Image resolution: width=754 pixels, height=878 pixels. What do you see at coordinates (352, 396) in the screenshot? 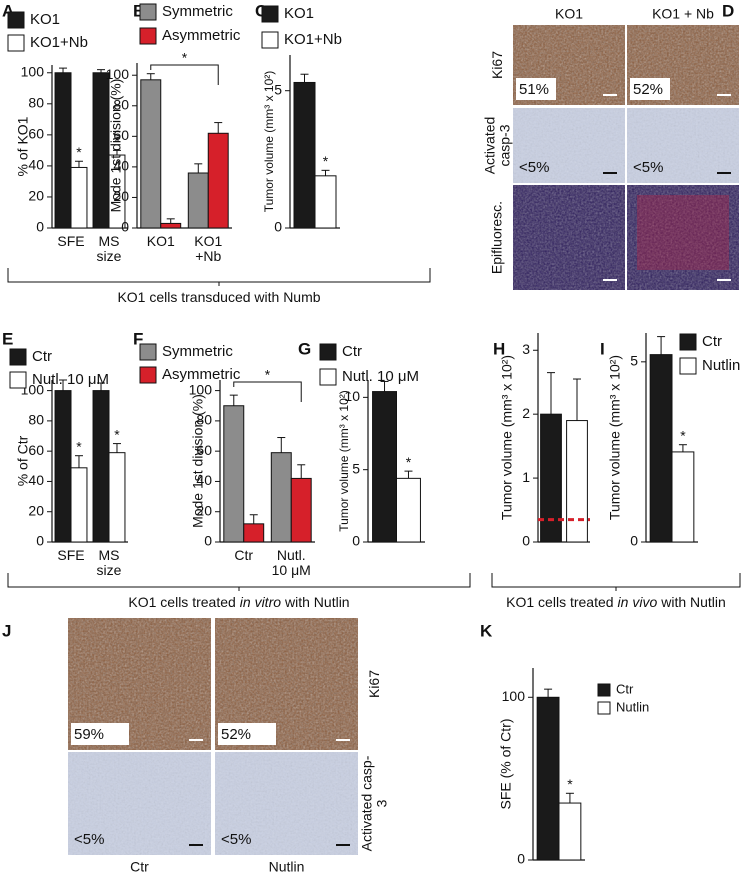
I see `y-tick-label: 10` at bounding box center [352, 396].